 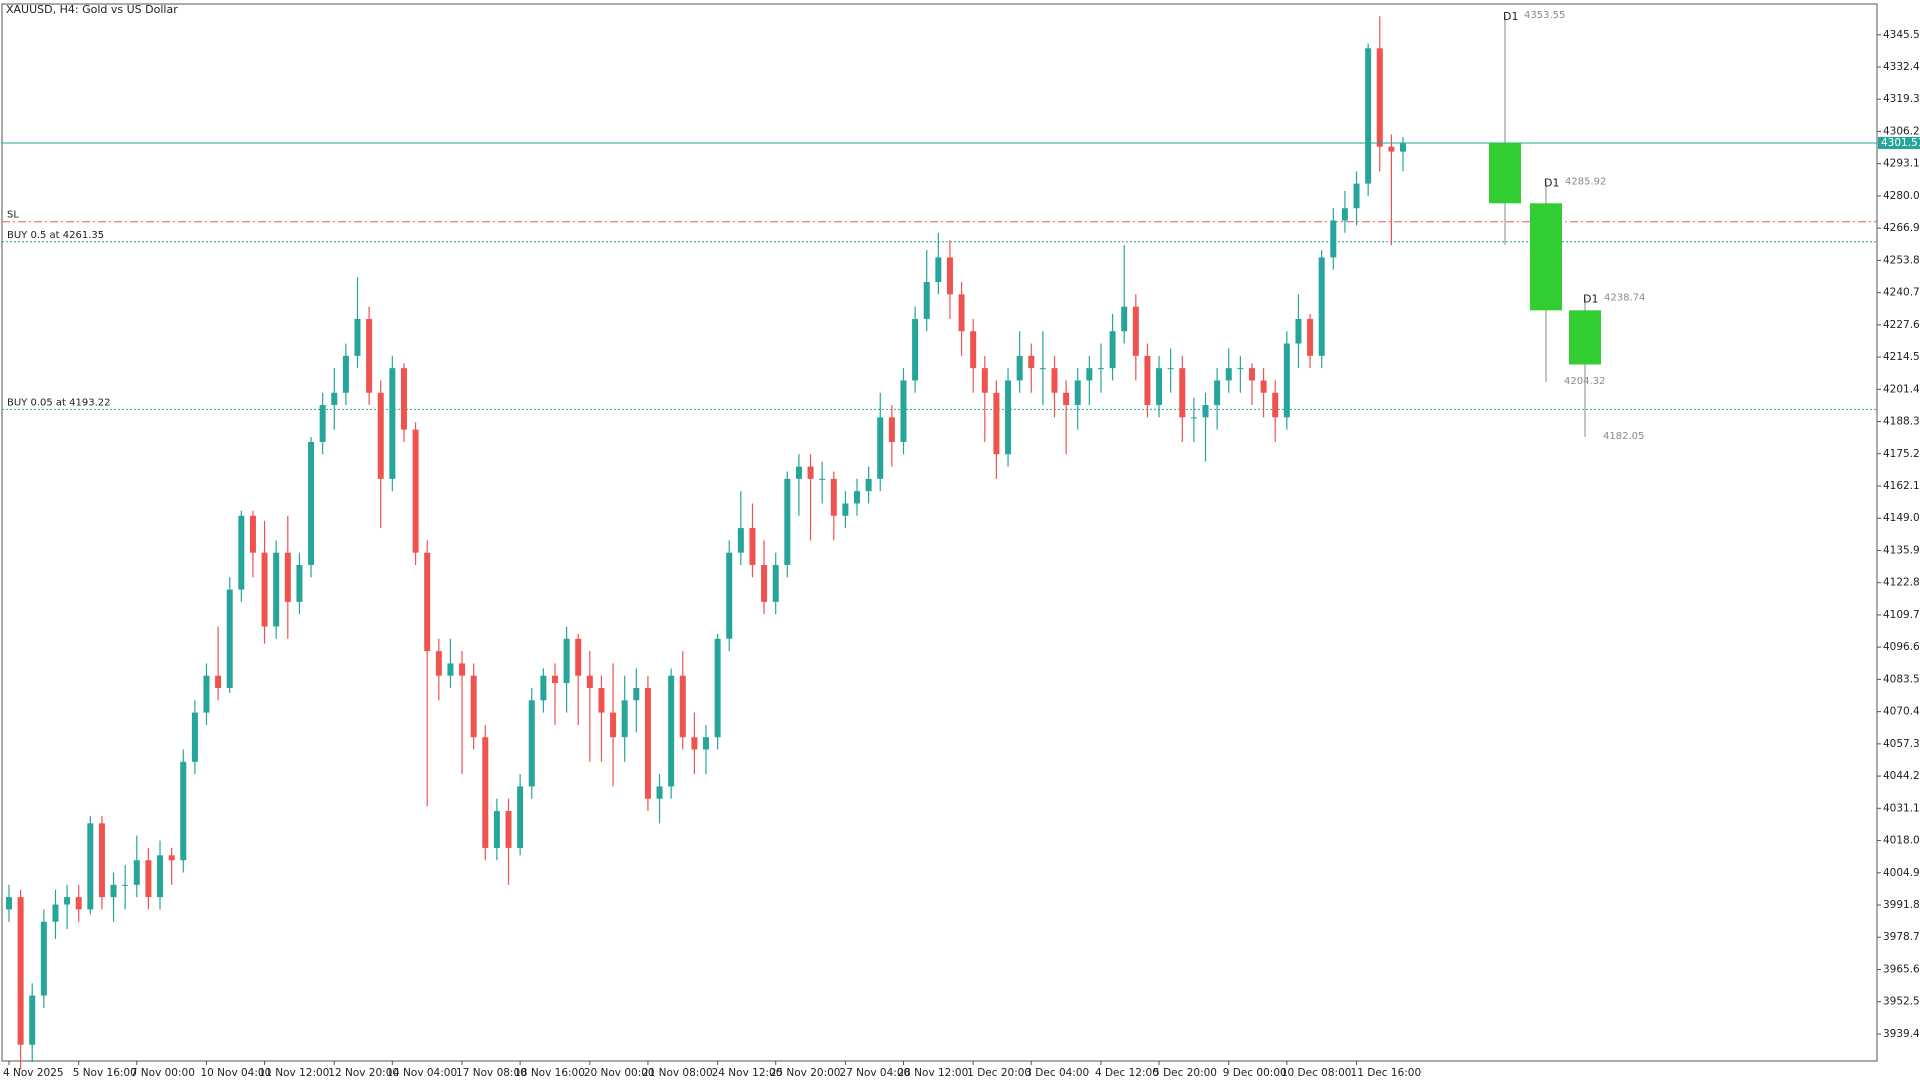 What do you see at coordinates (1901, 776) in the screenshot?
I see `y-tick-label: 4044.20` at bounding box center [1901, 776].